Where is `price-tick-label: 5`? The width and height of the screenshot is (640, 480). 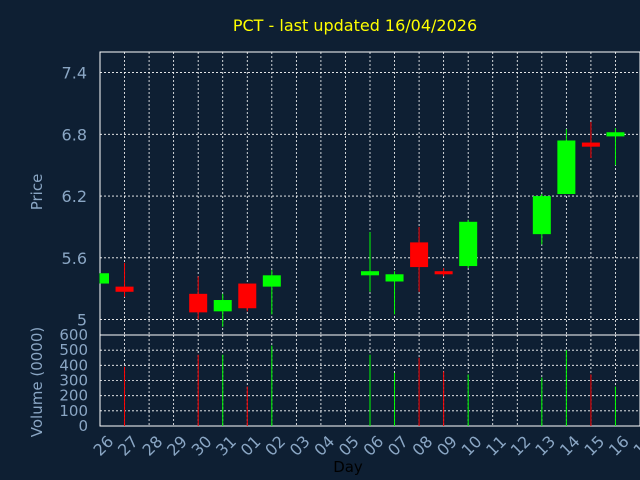 price-tick-label: 5 is located at coordinates (82, 320).